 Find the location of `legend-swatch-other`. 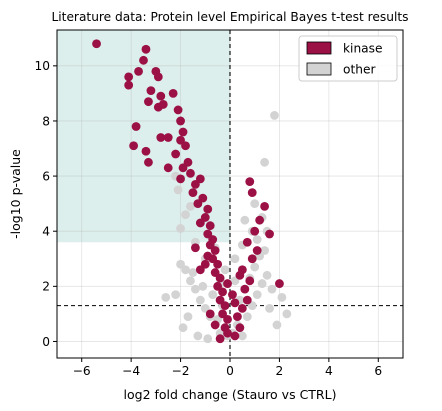

legend-swatch-other is located at coordinates (319, 69).